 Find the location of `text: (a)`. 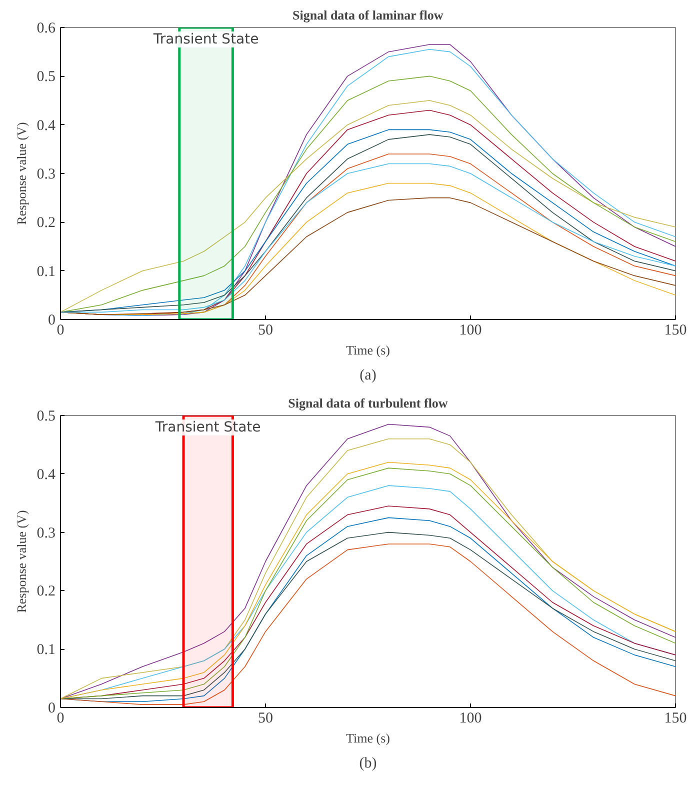

text: (a) is located at coordinates (368, 376).